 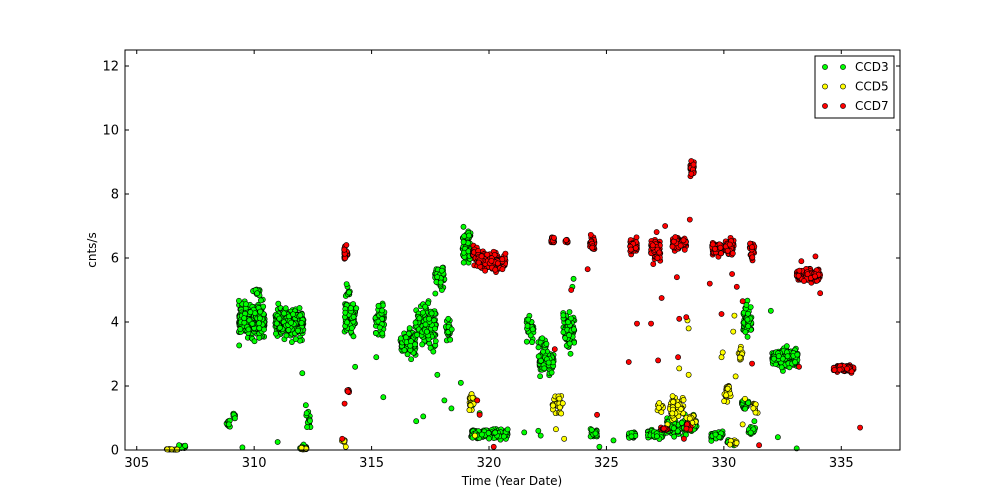 I want to click on legend-label: CCD3, so click(x=872, y=67).